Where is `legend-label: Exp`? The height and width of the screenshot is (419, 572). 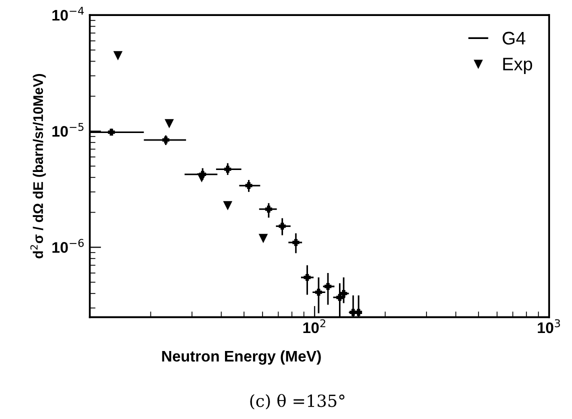
legend-label: Exp is located at coordinates (517, 66).